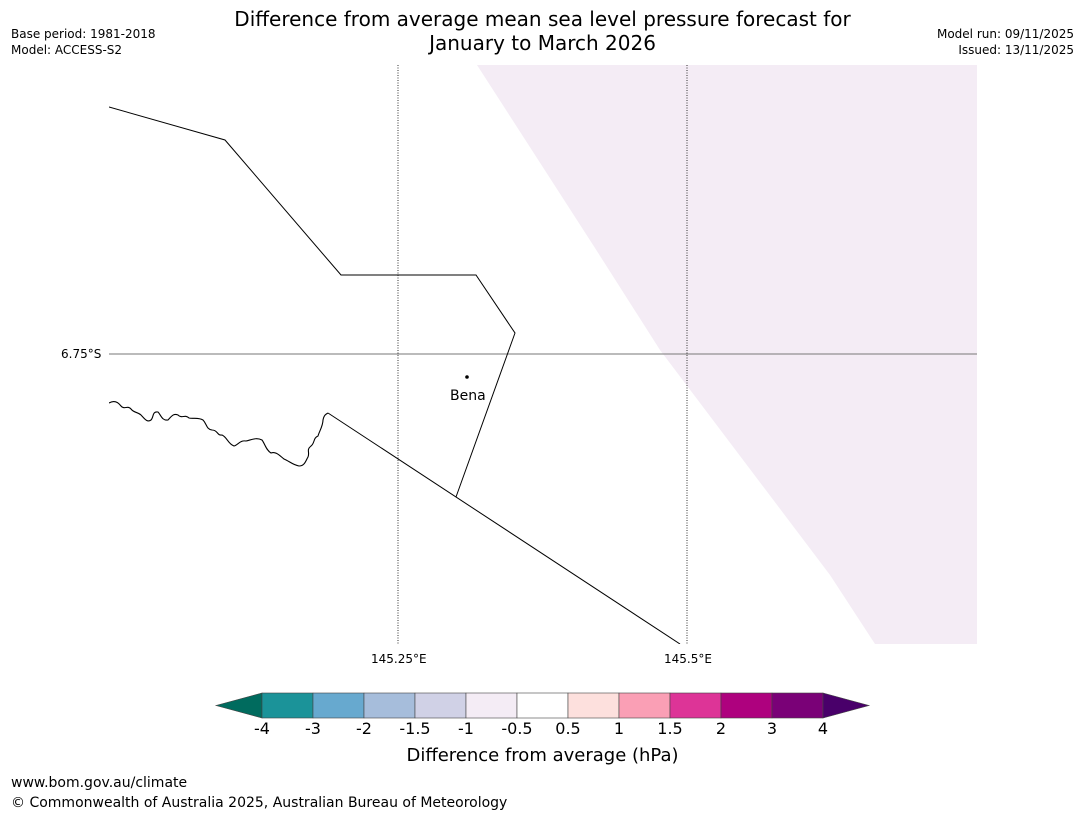 This screenshot has height=816, width=1085. I want to click on district-boundary, so click(504, 528).